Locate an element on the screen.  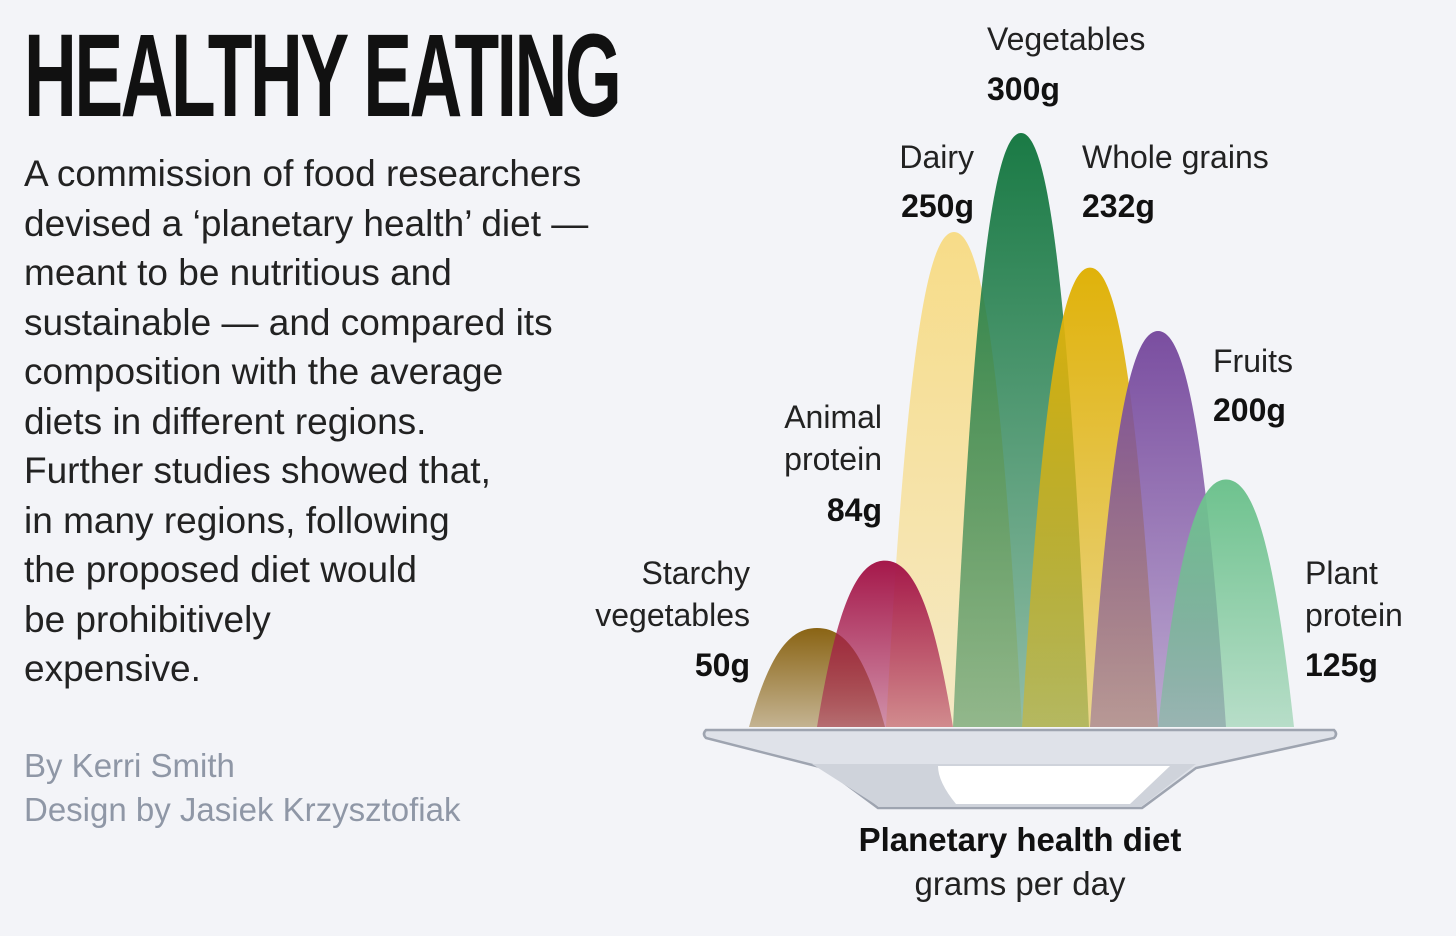
value-fruits: 200g is located at coordinates (1249, 410).